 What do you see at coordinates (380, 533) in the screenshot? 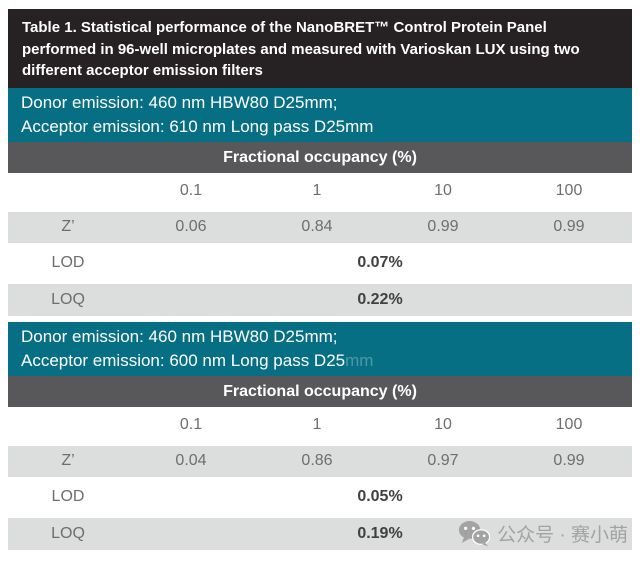
I see `loq-value: 0.19%` at bounding box center [380, 533].